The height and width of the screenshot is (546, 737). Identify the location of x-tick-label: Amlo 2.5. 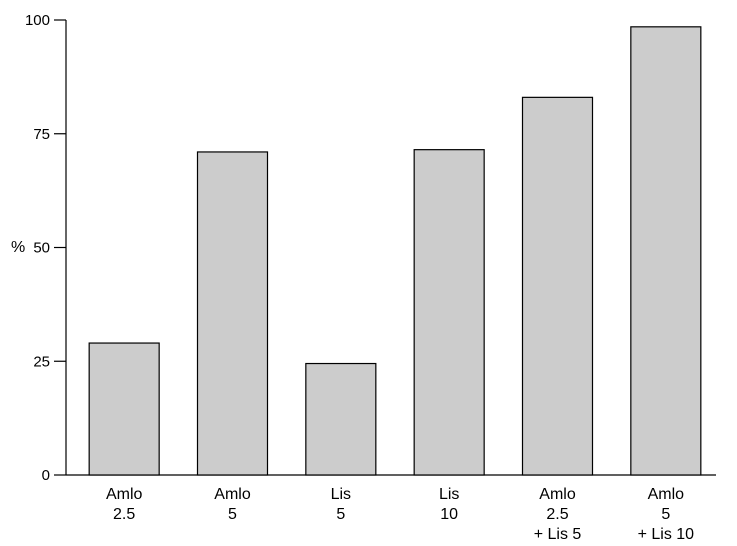
(124, 504).